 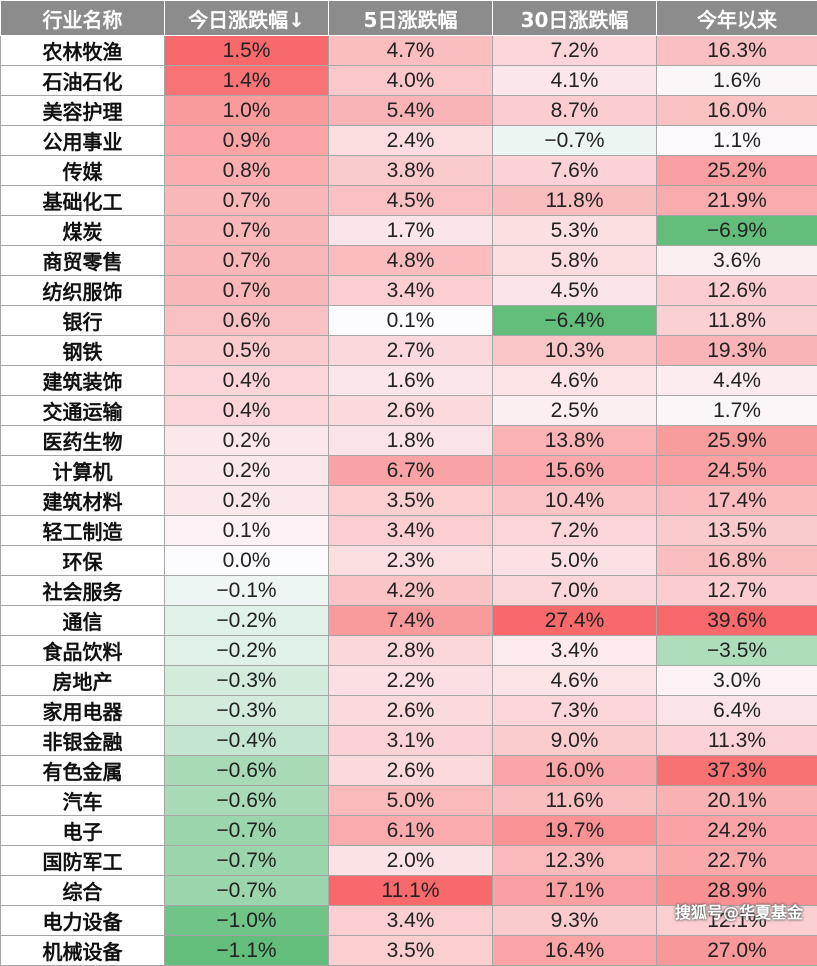 What do you see at coordinates (83, 531) in the screenshot?
I see `industry-name-cell: 轻工制造` at bounding box center [83, 531].